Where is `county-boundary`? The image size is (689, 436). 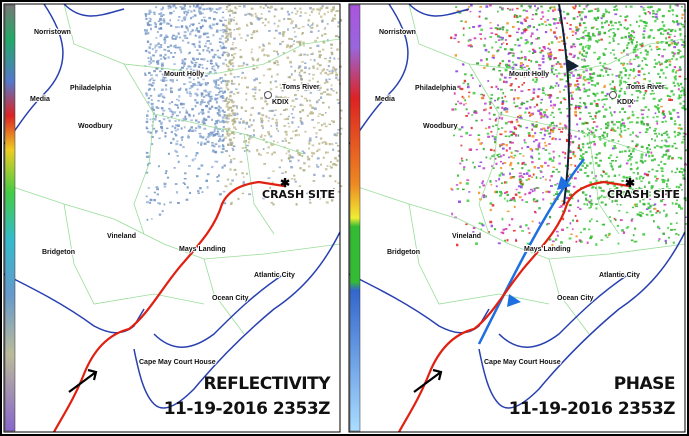 county-boundary is located at coordinates (479, 254).